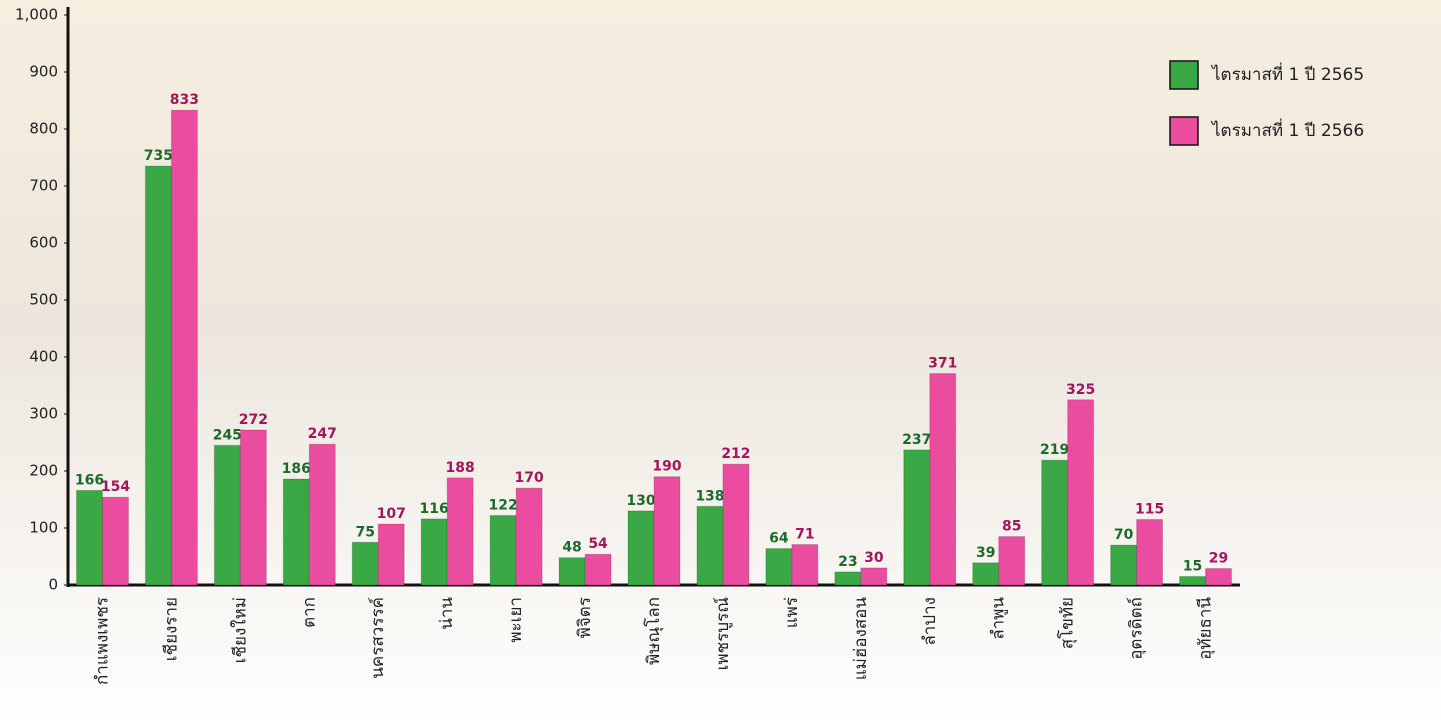 This screenshot has height=725, width=1441. Describe the element at coordinates (942, 364) in the screenshot. I see `value-label: 371` at that location.